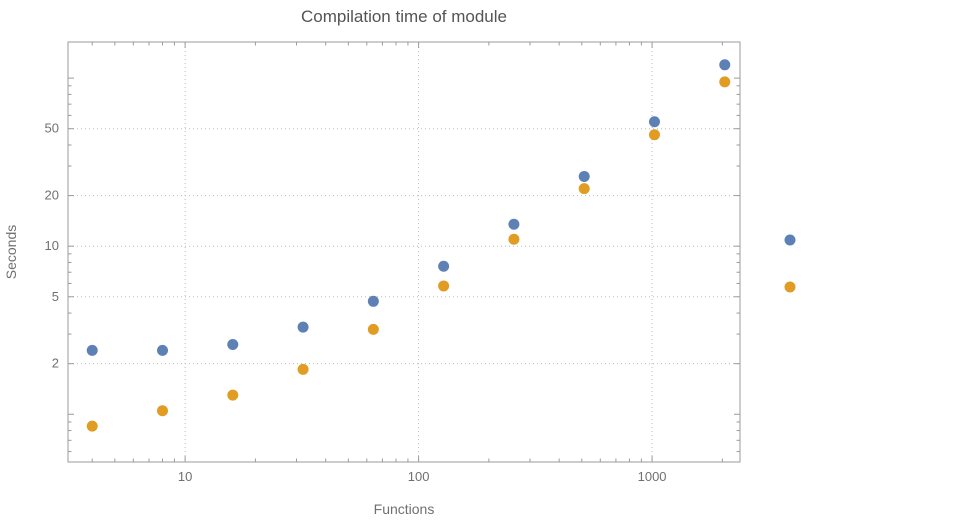 Image resolution: width=975 pixels, height=525 pixels. What do you see at coordinates (55, 363) in the screenshot?
I see `y-tick-label: 2` at bounding box center [55, 363].